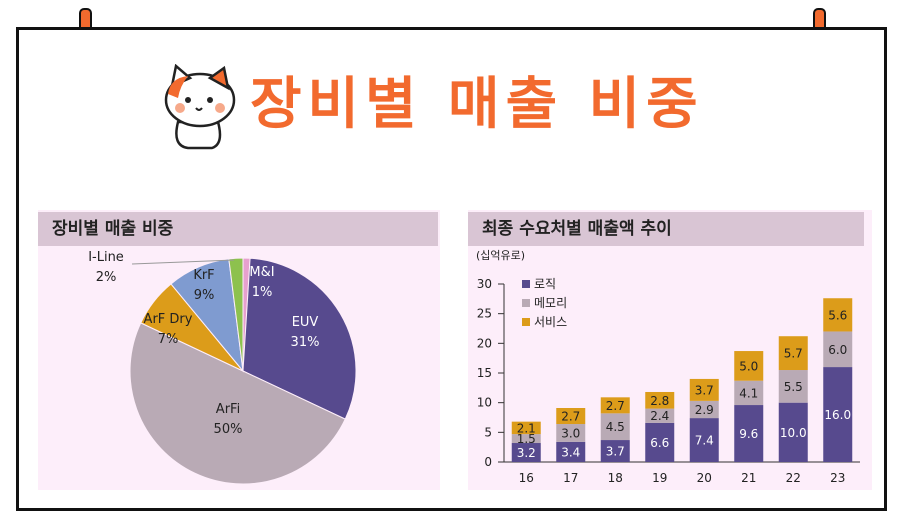 This screenshot has width=906, height=525. Describe the element at coordinates (704, 478) in the screenshot. I see `x-tick-label: 20` at that location.